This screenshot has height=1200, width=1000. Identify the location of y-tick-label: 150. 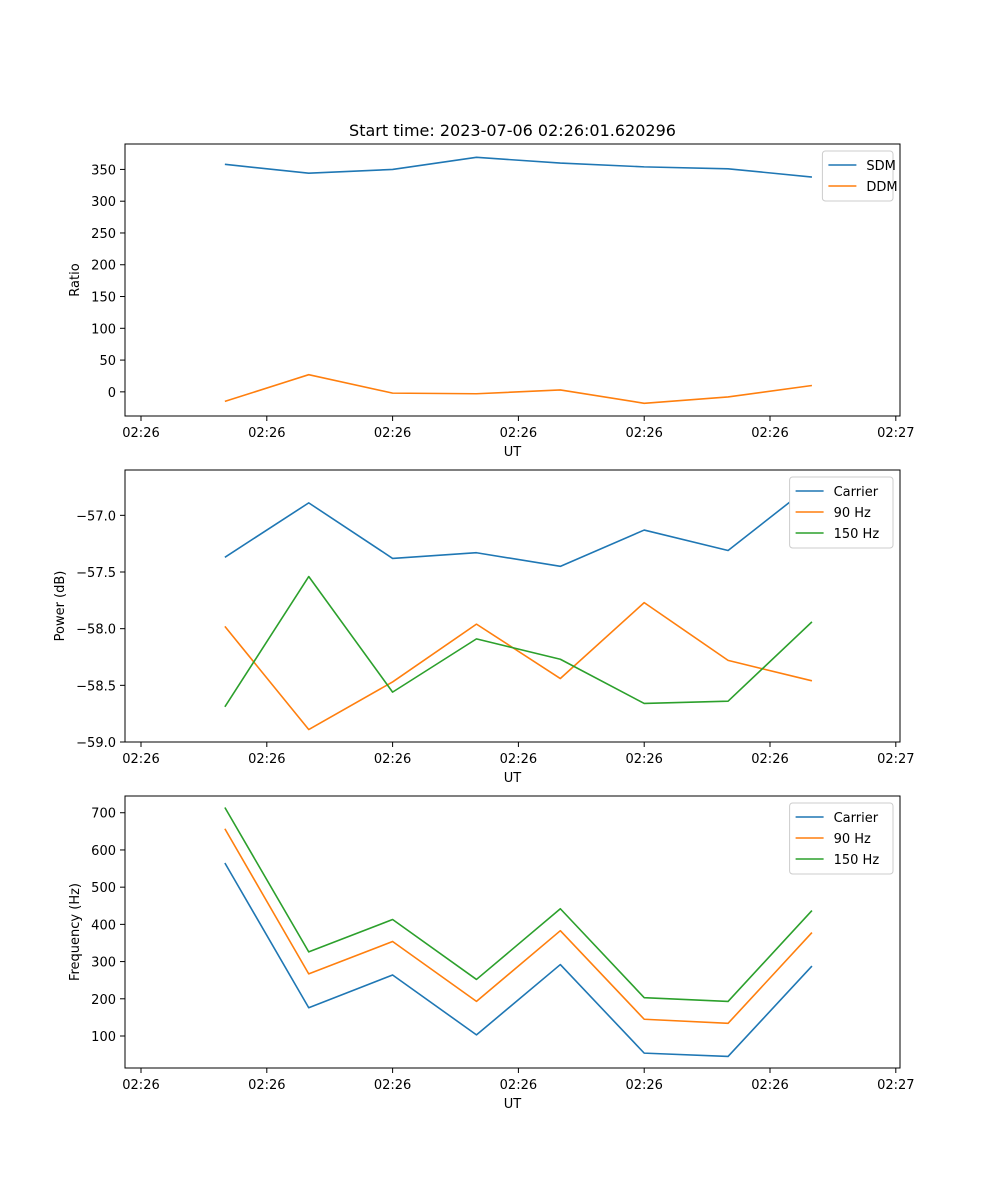
(103, 298).